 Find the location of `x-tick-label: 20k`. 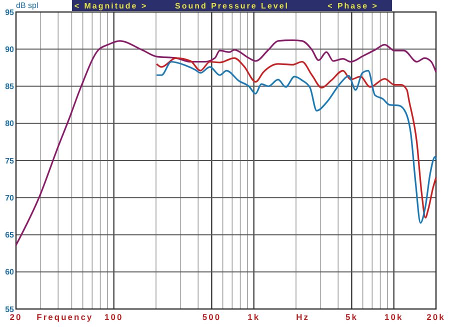

x-tick-label: 20k is located at coordinates (436, 317).